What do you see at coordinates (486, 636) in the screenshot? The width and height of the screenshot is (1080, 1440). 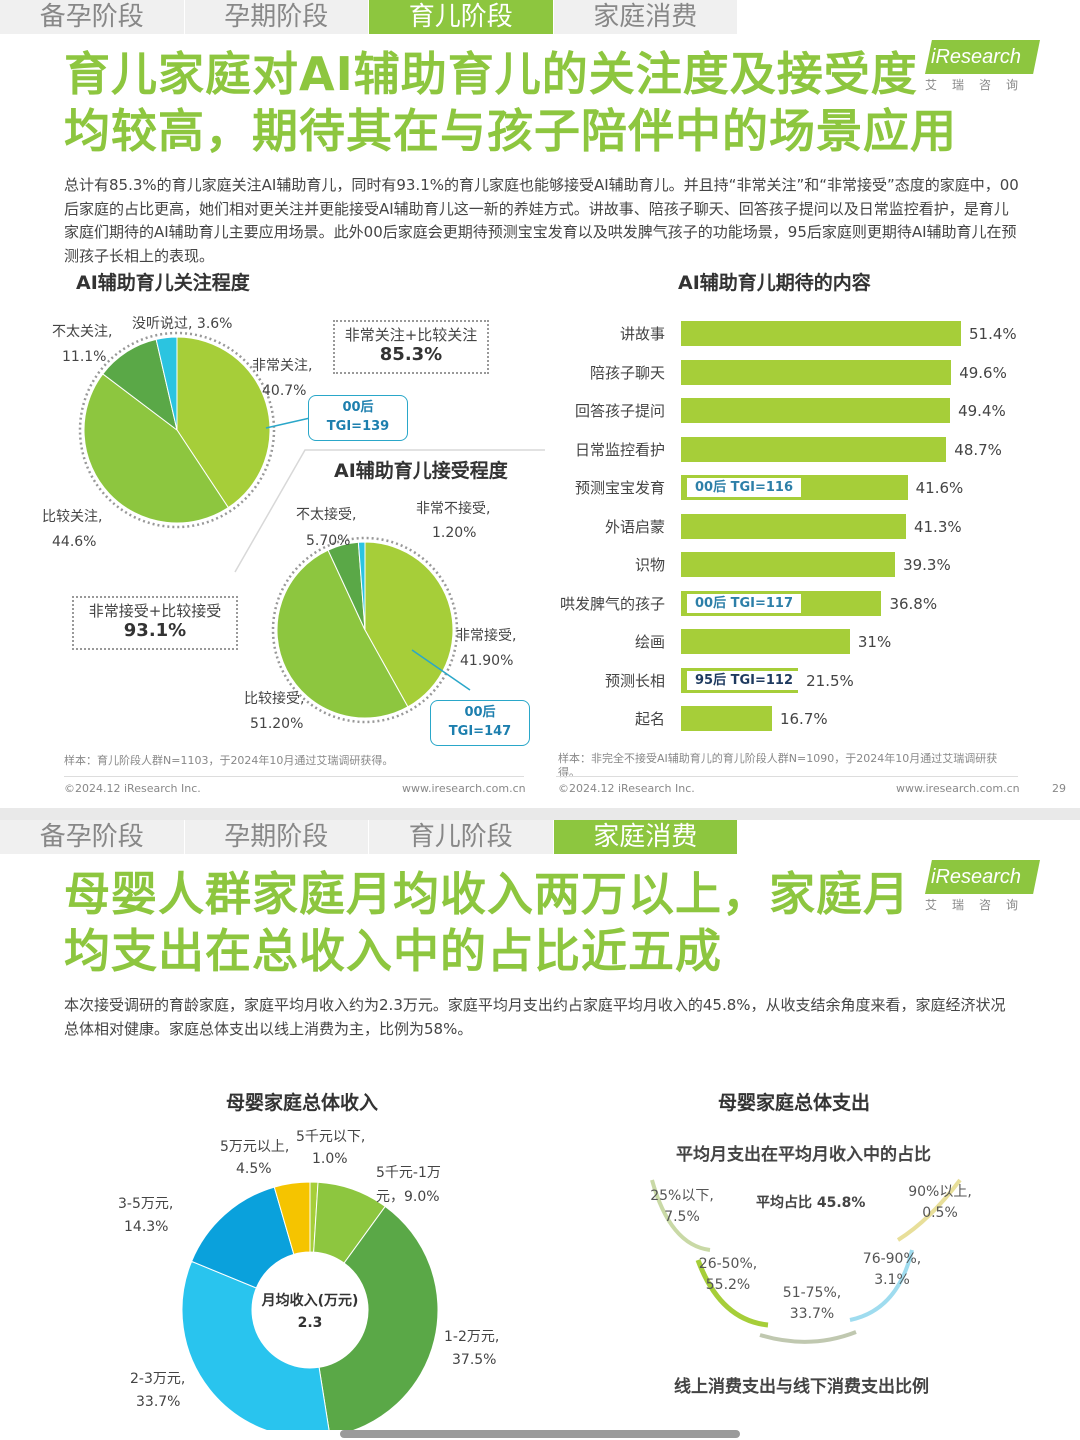 I see `pie2-label-very: 非常接受,` at bounding box center [486, 636].